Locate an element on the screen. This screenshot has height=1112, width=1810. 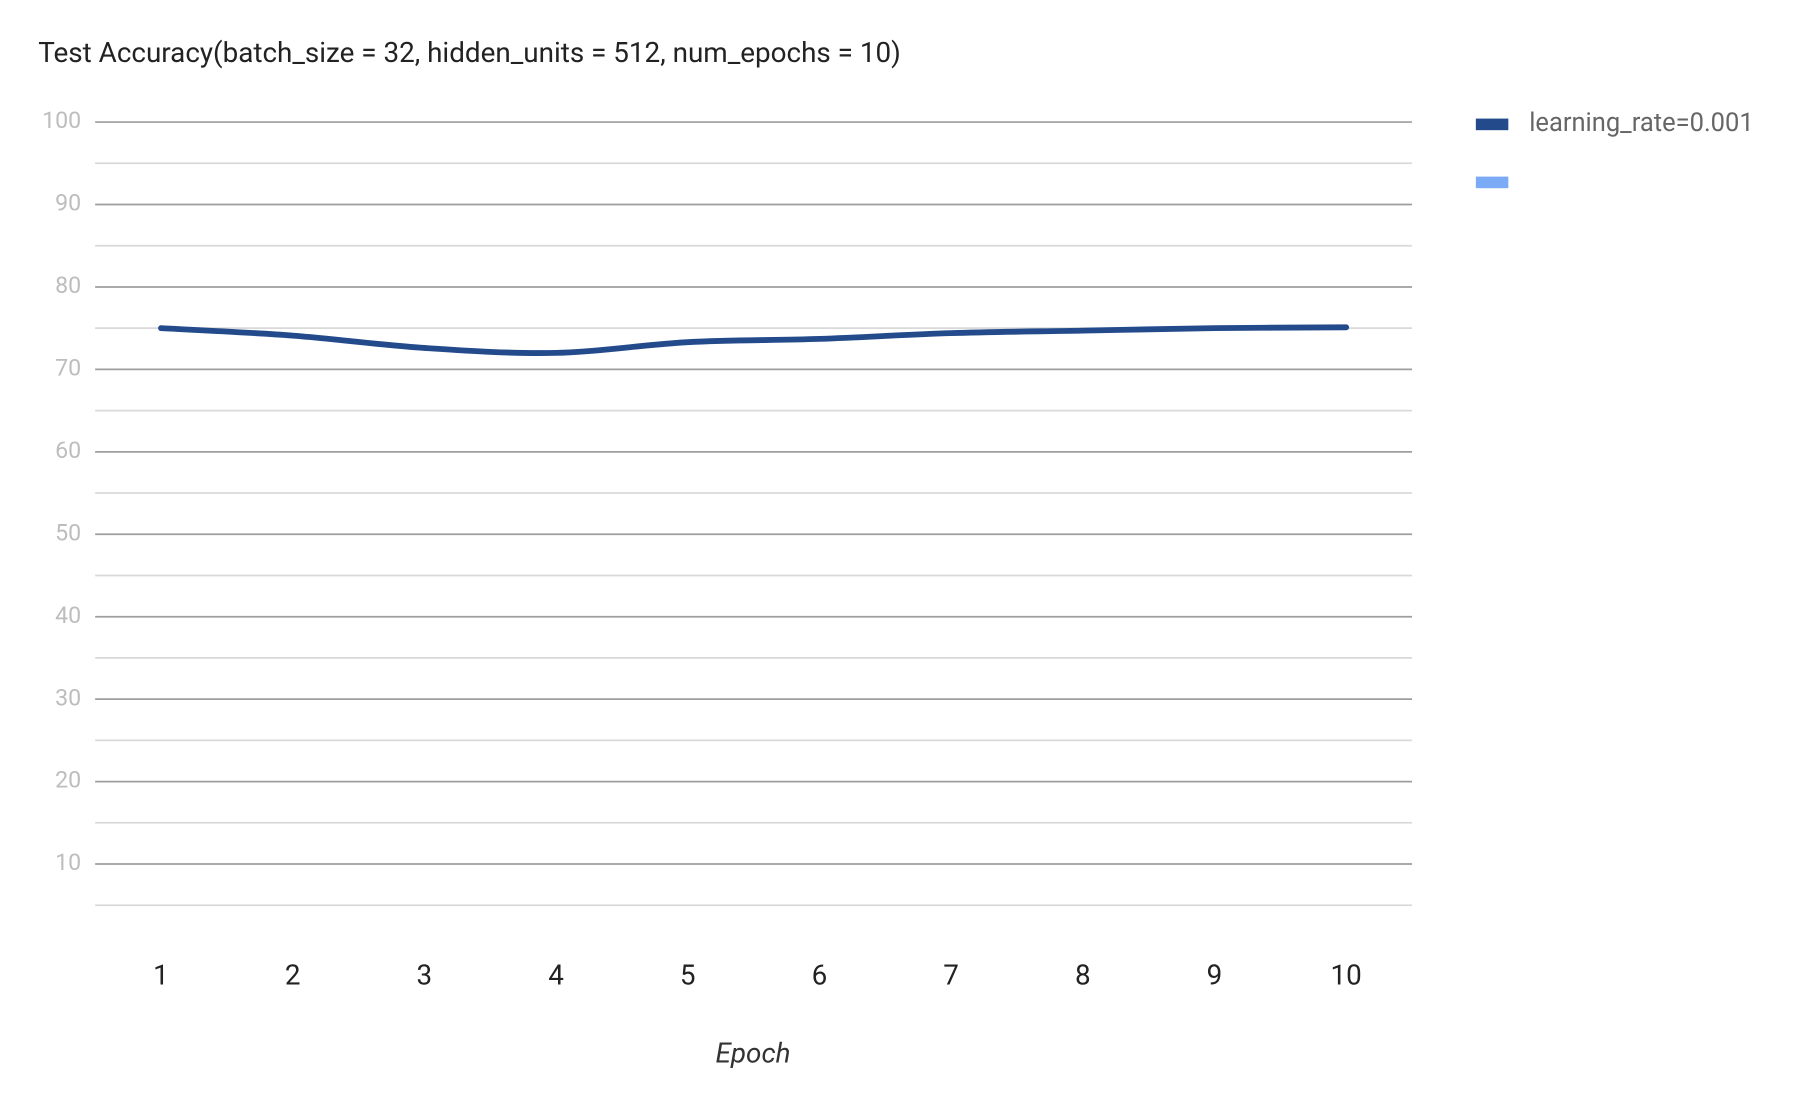
x-tick-label: 4 is located at coordinates (556, 975).